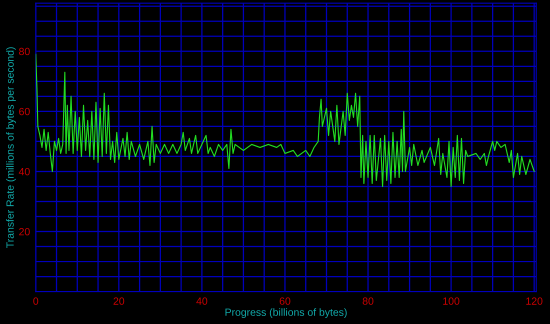 The height and width of the screenshot is (324, 550). Describe the element at coordinates (368, 301) in the screenshot. I see `x-tick-label: 80` at that location.